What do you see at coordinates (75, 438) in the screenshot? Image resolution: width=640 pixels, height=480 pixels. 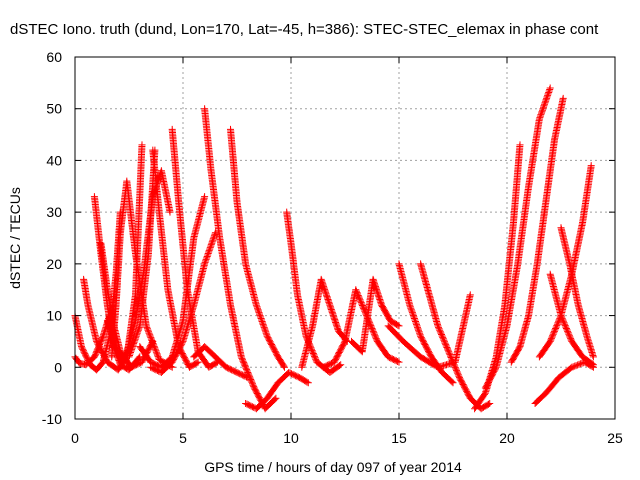 I see `x-tick-label: 0` at bounding box center [75, 438].